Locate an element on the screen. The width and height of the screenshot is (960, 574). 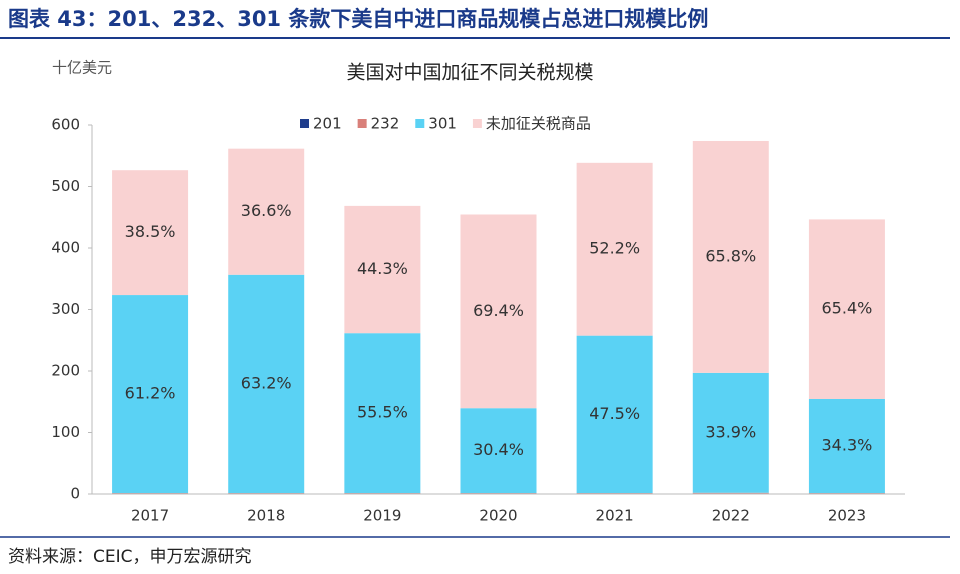
share-label: 47.5% is located at coordinates (614, 413).